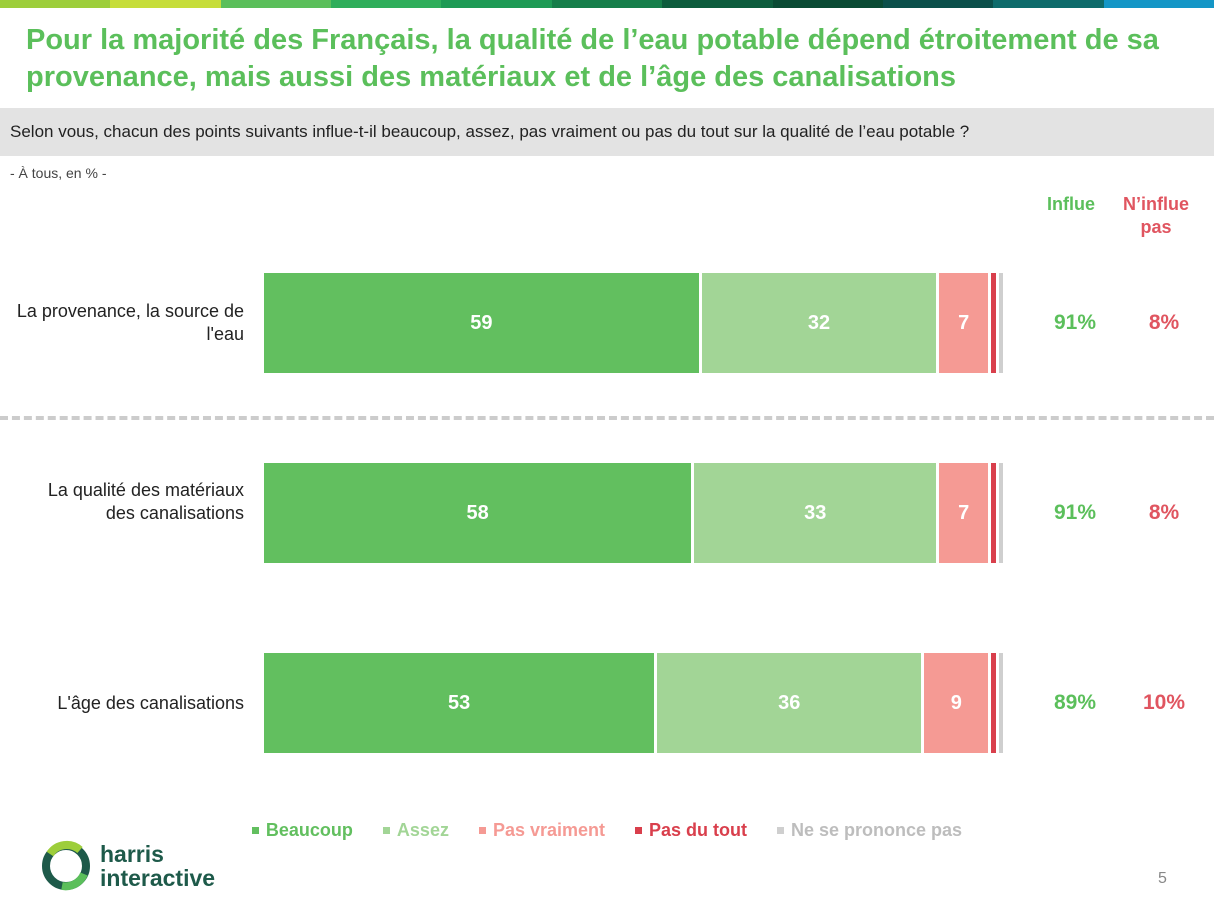 The width and height of the screenshot is (1214, 907). I want to click on legend-label: Beaucoup, so click(309, 830).